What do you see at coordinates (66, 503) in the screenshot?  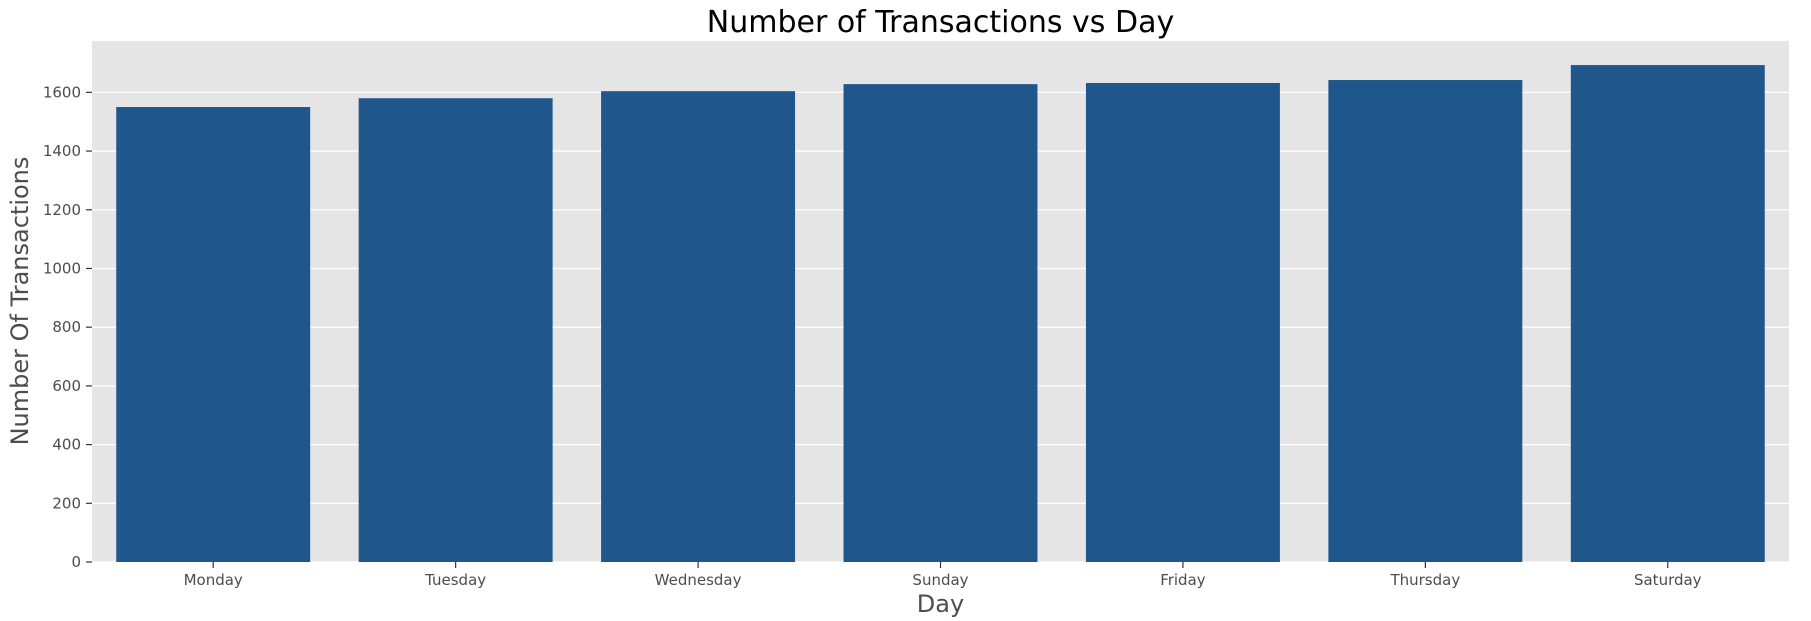 I see `y-tick-label: 200` at bounding box center [66, 503].